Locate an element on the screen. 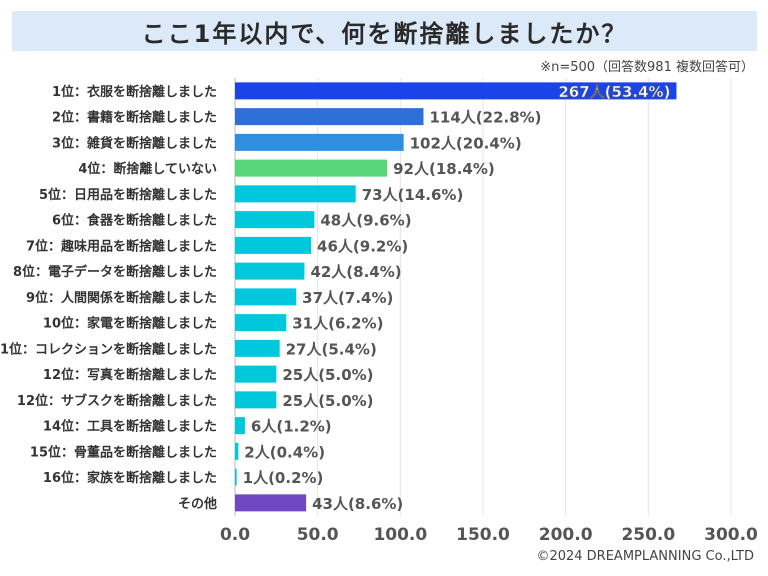  category-label: 2位：書籍を断捨離しました is located at coordinates (134, 118).